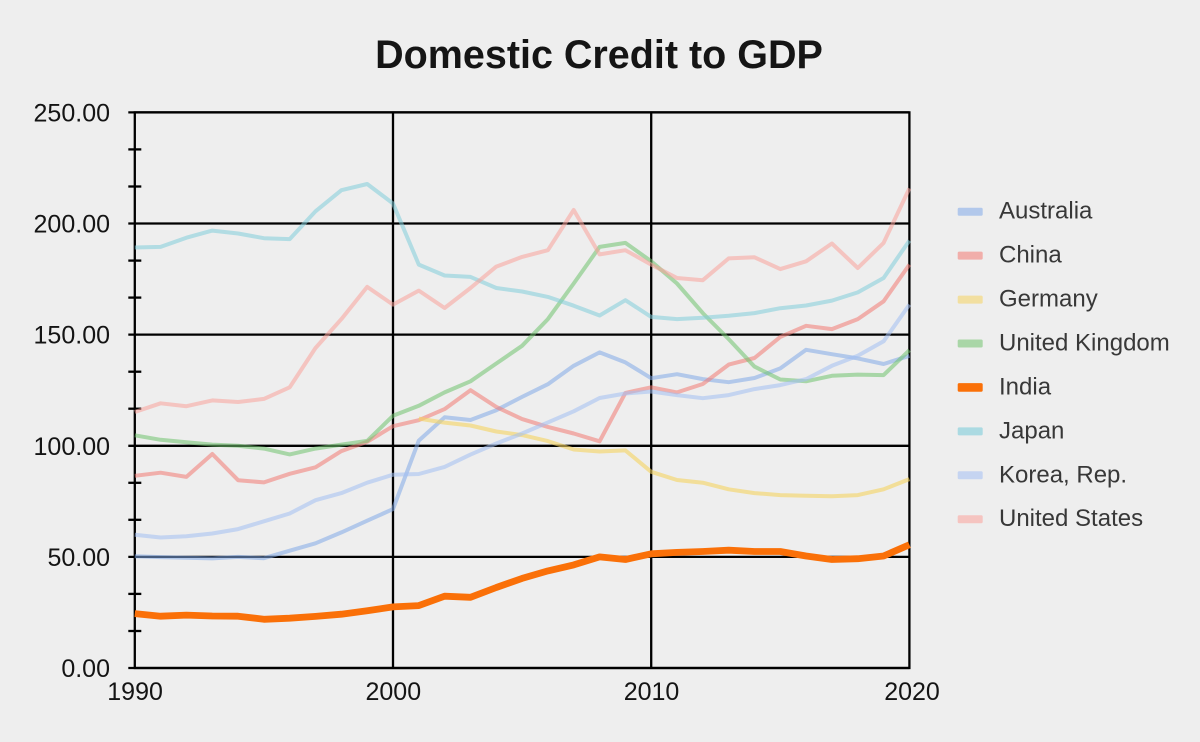 This screenshot has height=742, width=1200. Describe the element at coordinates (912, 692) in the screenshot. I see `svg-text: 2020` at that location.